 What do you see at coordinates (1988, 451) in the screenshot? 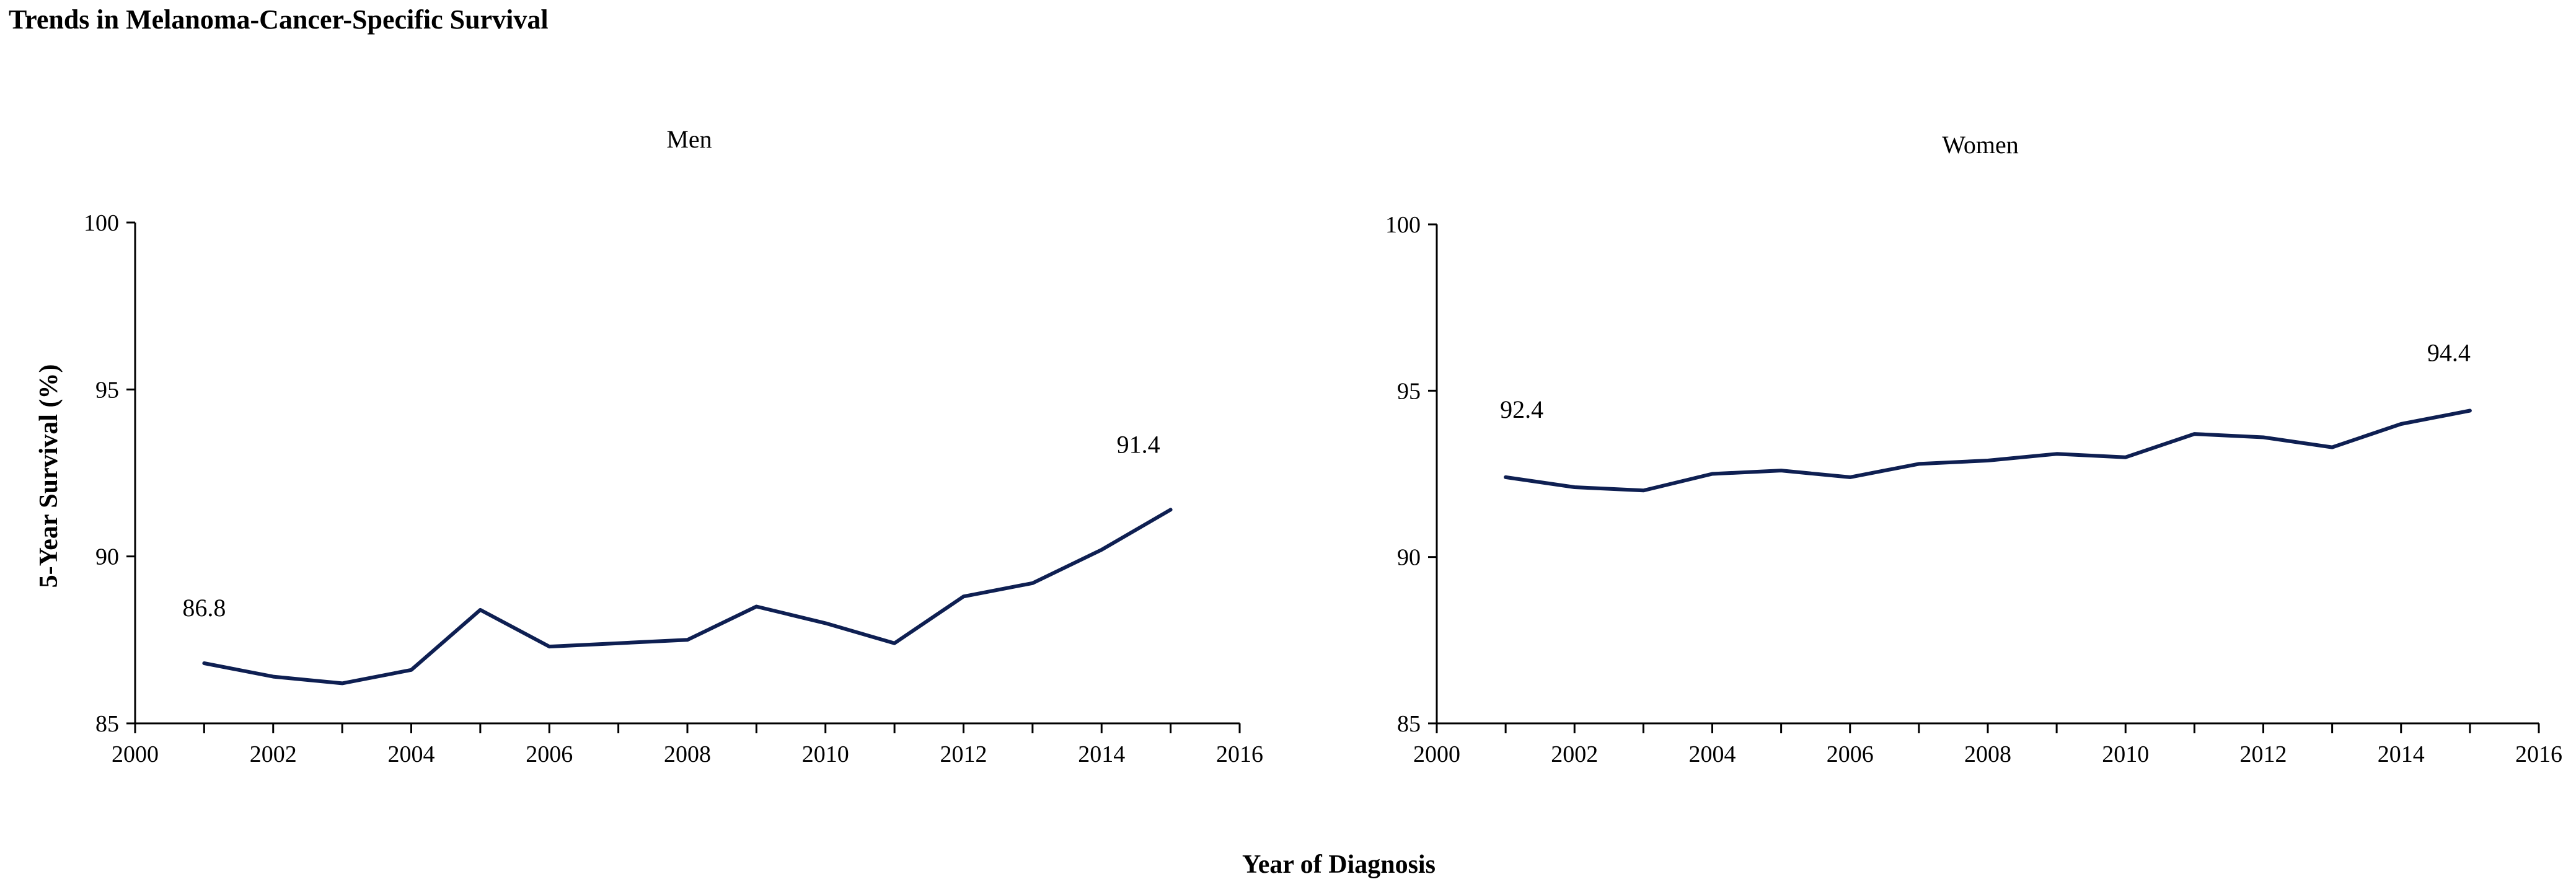
I see `series-line-women` at bounding box center [1988, 451].